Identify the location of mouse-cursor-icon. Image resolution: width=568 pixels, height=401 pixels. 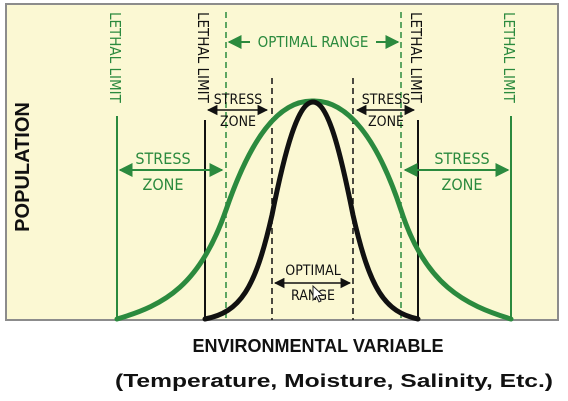
(318, 293).